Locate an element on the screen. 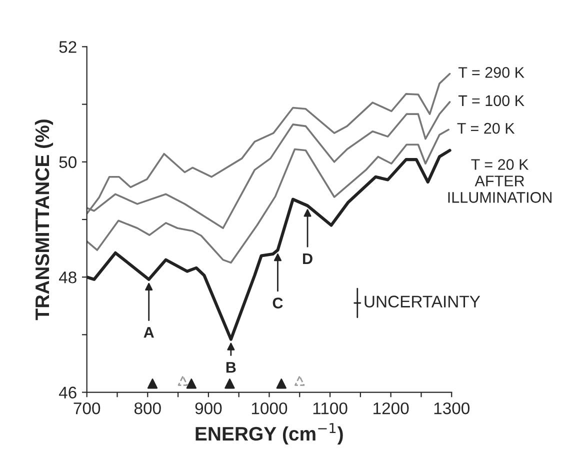 The image size is (579, 467). x-axis-title: ENERGY (cm$^{−1}$) is located at coordinates (269, 433).